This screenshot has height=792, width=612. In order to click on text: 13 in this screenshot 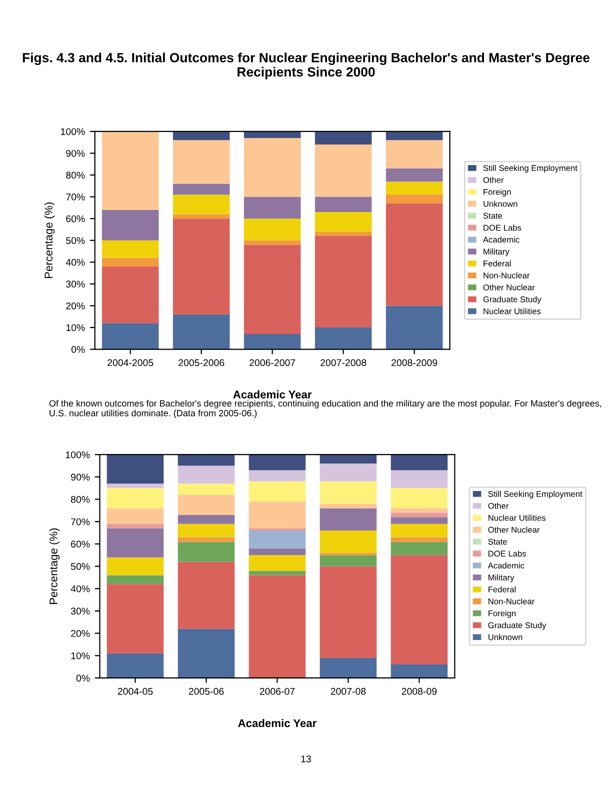, I will do `click(306, 758)`.